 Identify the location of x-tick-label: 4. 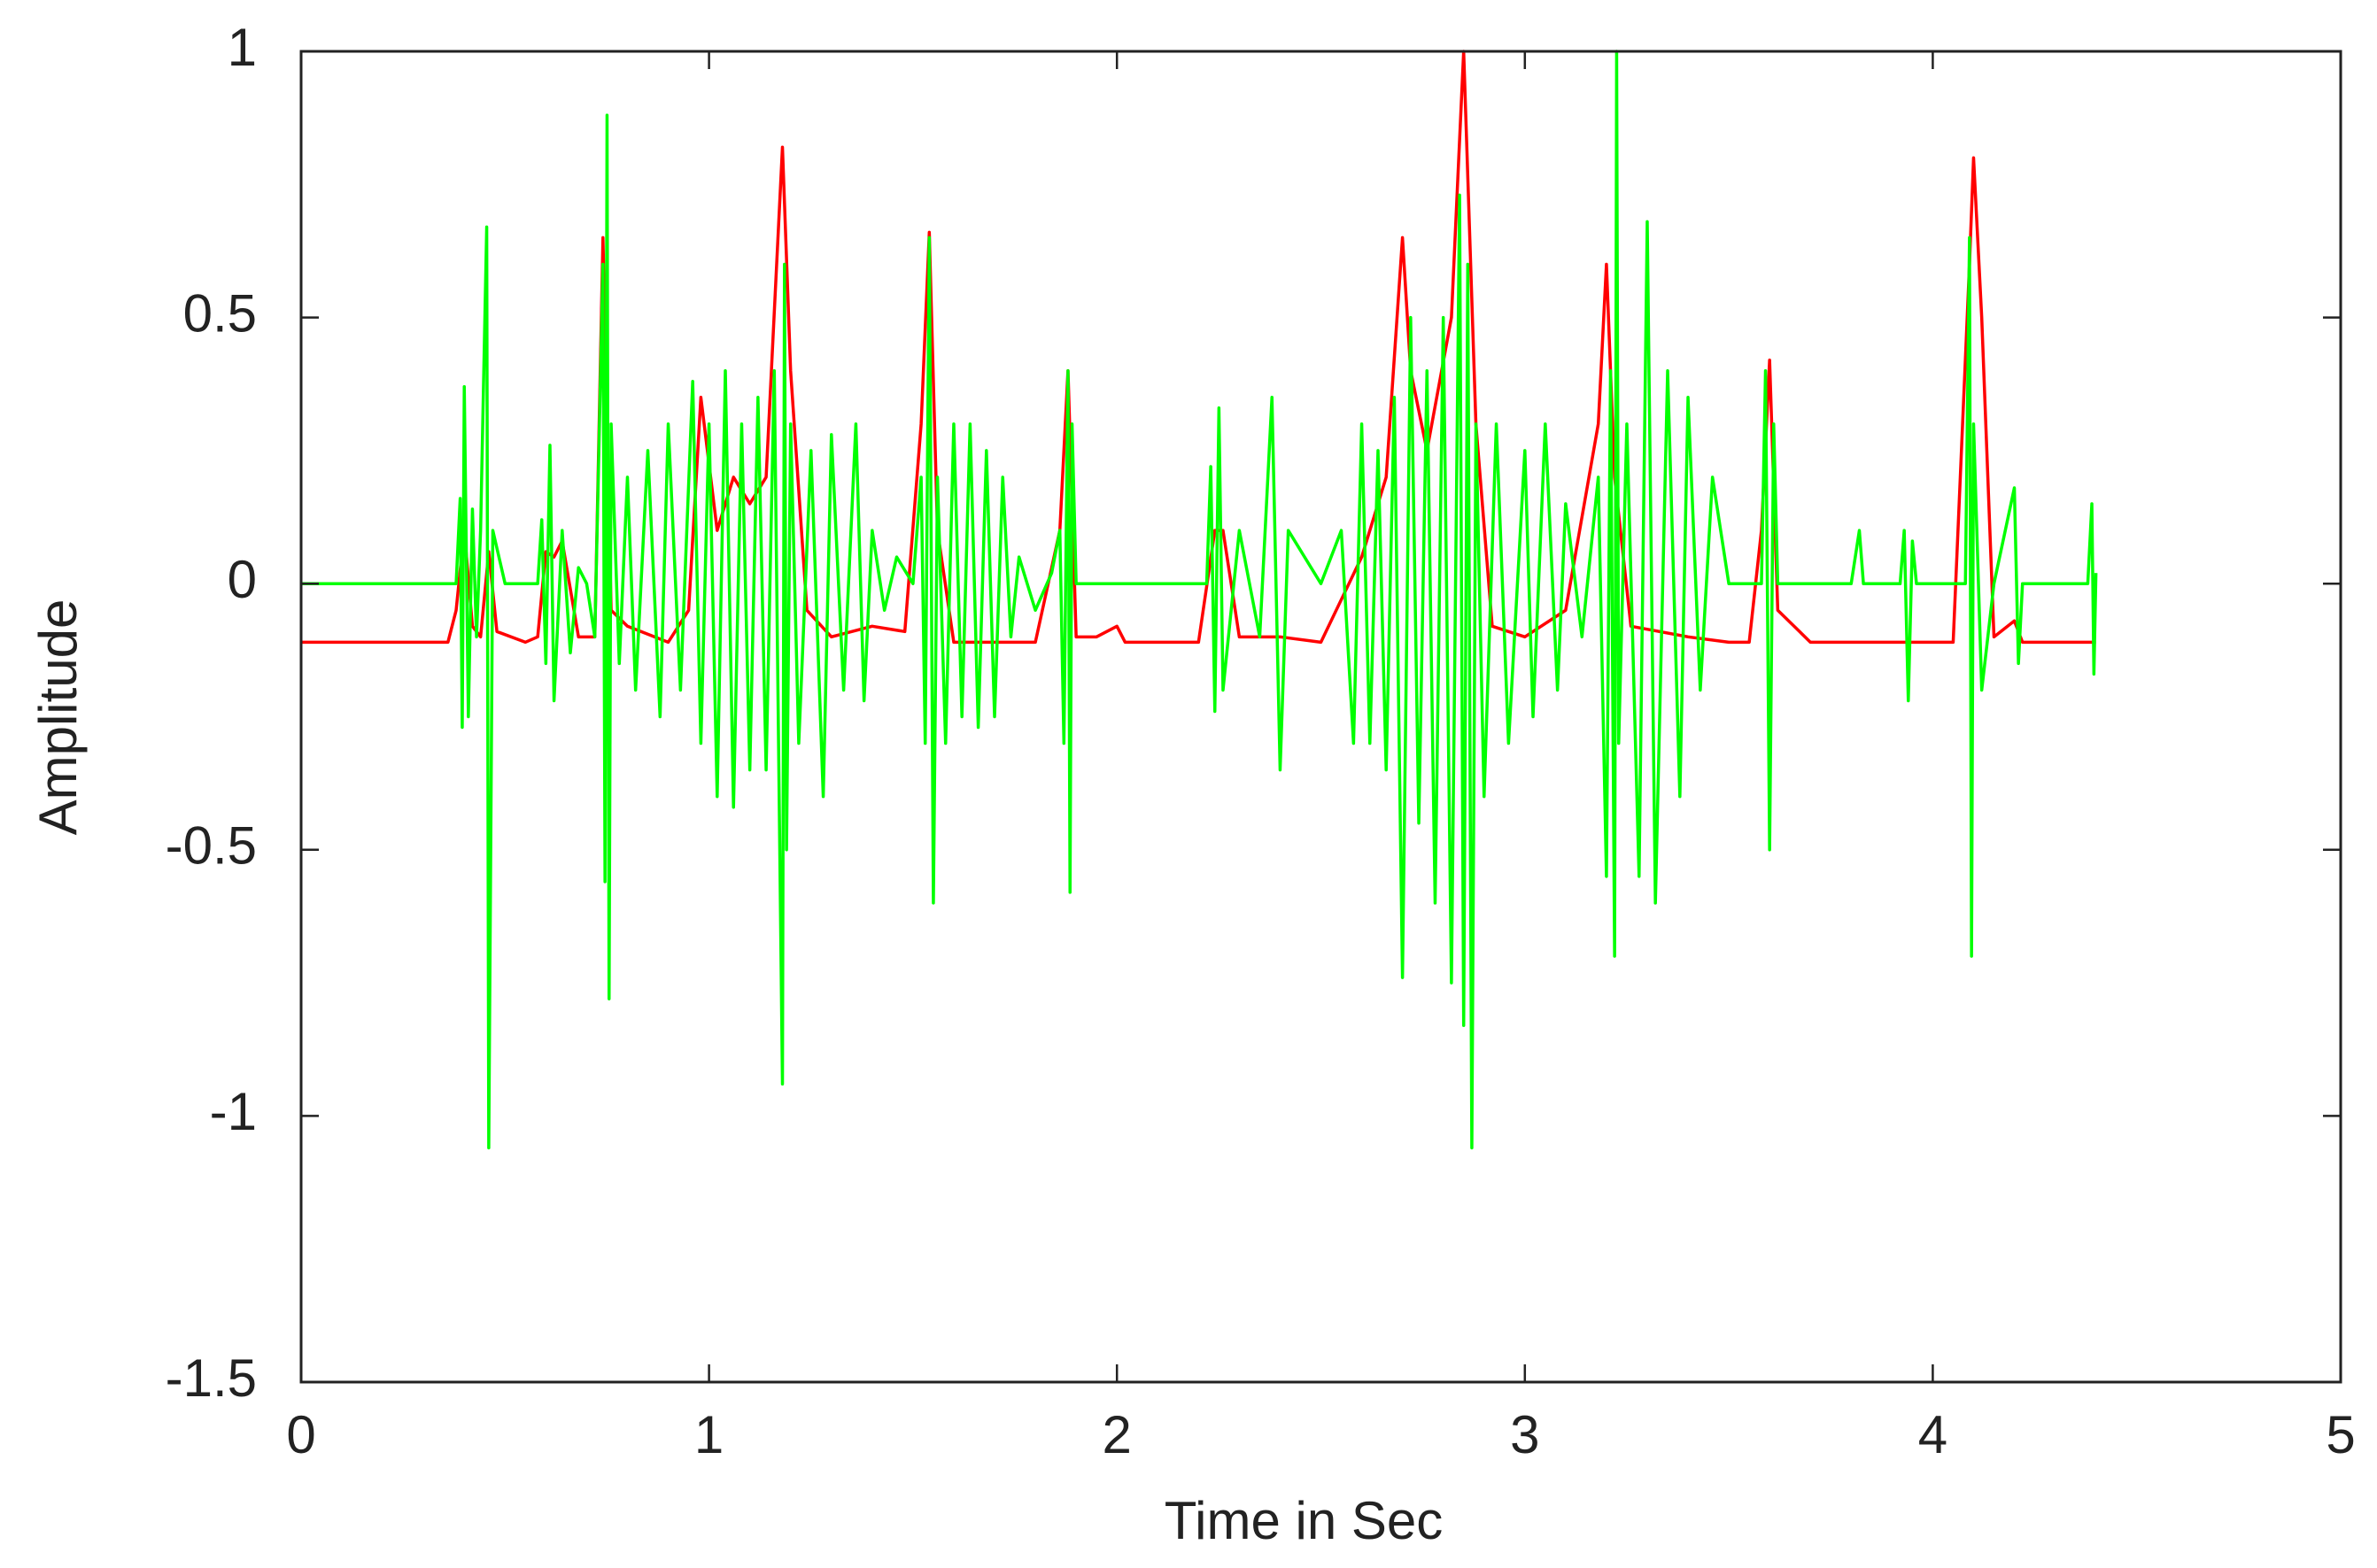
(1933, 1434).